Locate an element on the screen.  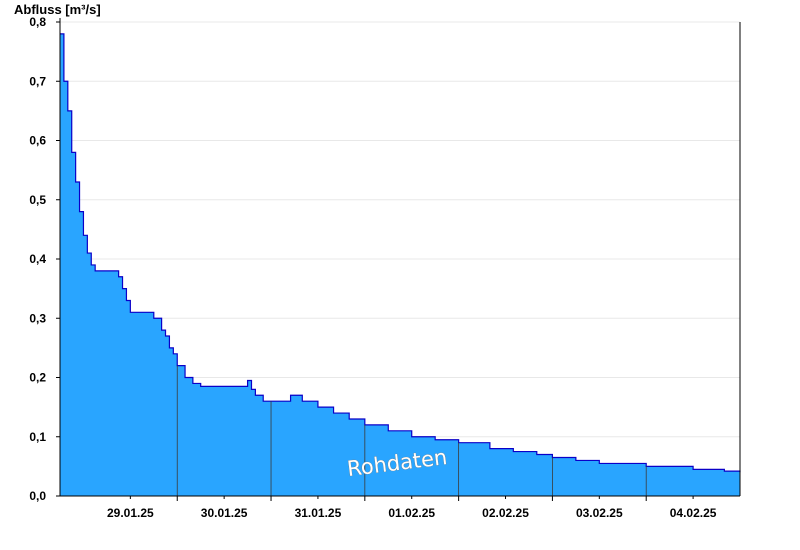
x-tick-label: 29.01.25 is located at coordinates (130, 513).